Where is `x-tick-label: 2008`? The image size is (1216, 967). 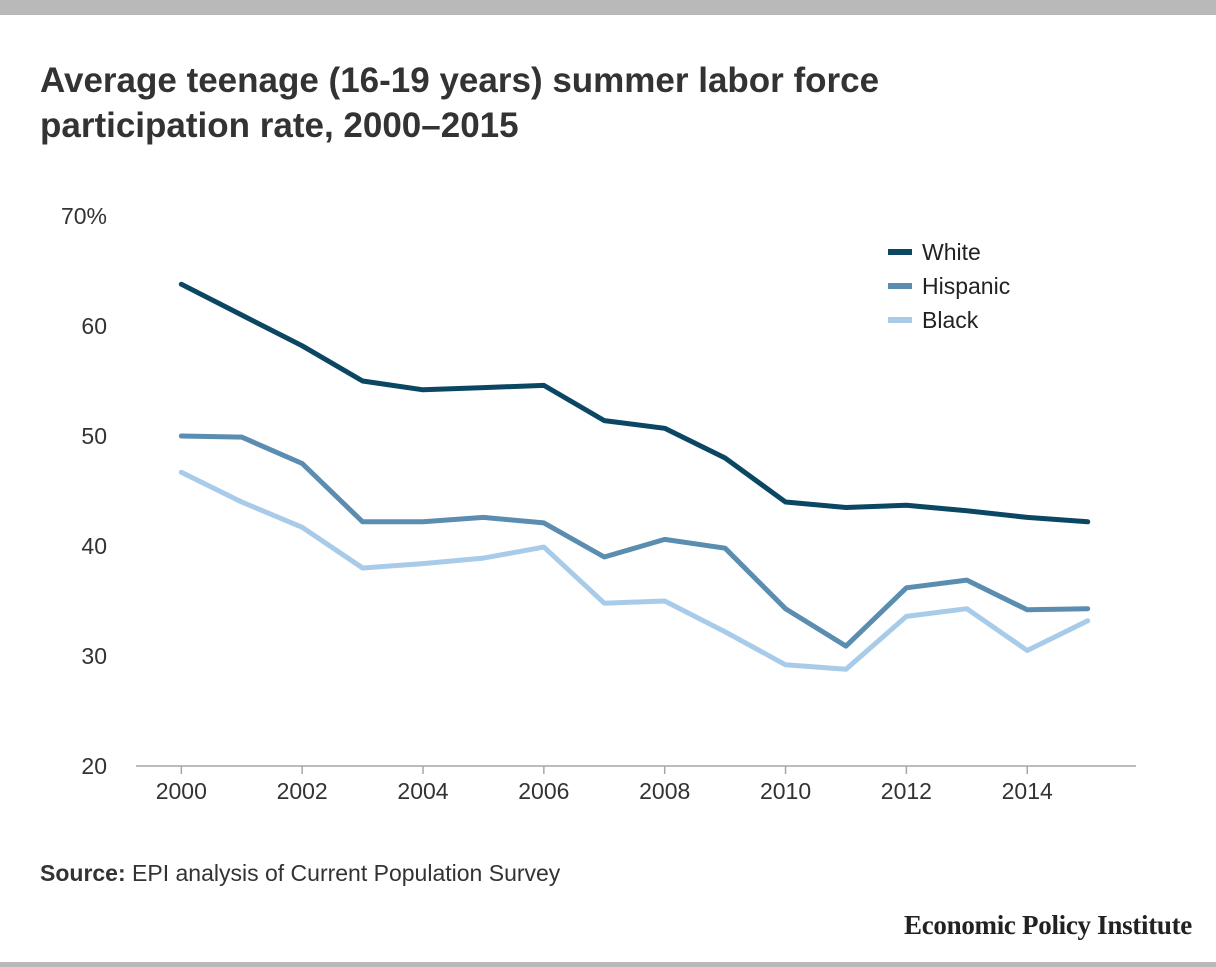
x-tick-label: 2008 is located at coordinates (664, 791).